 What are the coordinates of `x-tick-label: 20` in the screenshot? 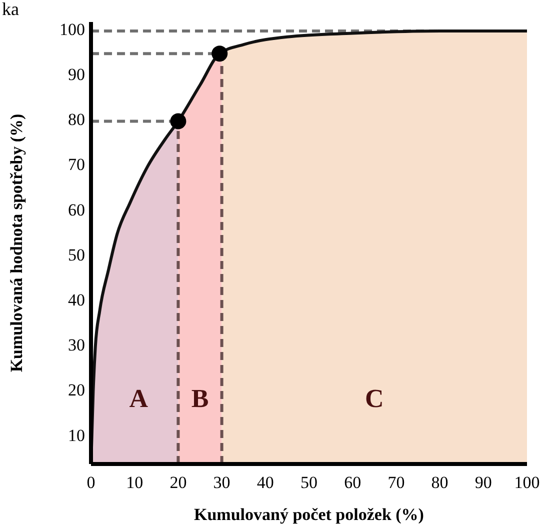 It's located at (178, 482).